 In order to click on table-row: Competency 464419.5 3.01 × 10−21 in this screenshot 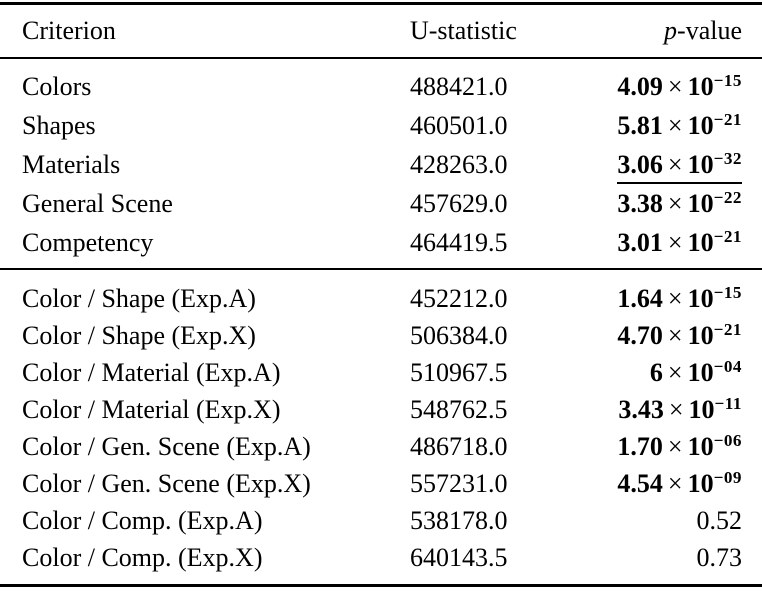, I will do `click(381, 242)`.